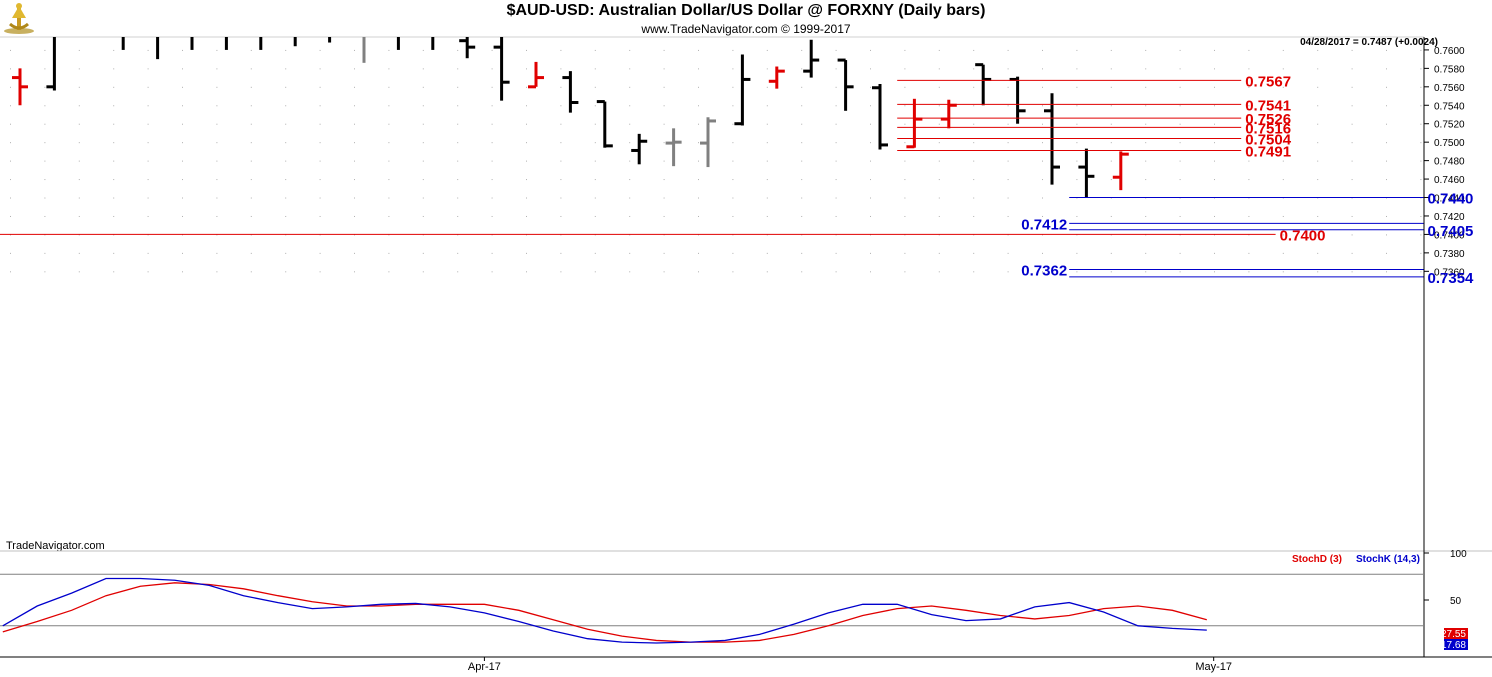 Image resolution: width=1492 pixels, height=677 pixels. I want to click on y-tick-label: 0.7520, so click(1449, 125).